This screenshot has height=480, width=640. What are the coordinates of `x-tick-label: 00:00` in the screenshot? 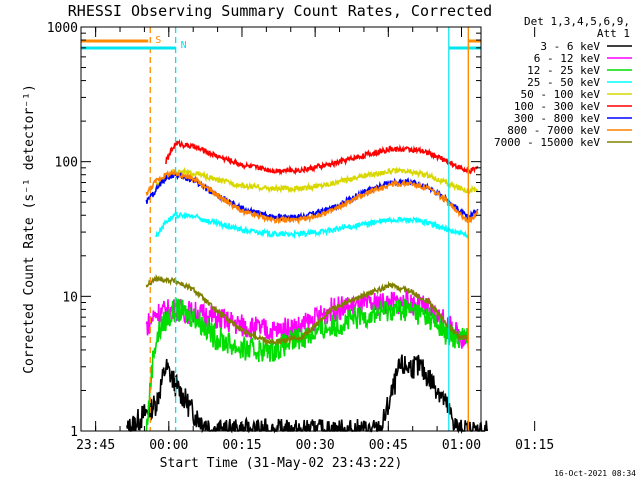 It's located at (168, 445).